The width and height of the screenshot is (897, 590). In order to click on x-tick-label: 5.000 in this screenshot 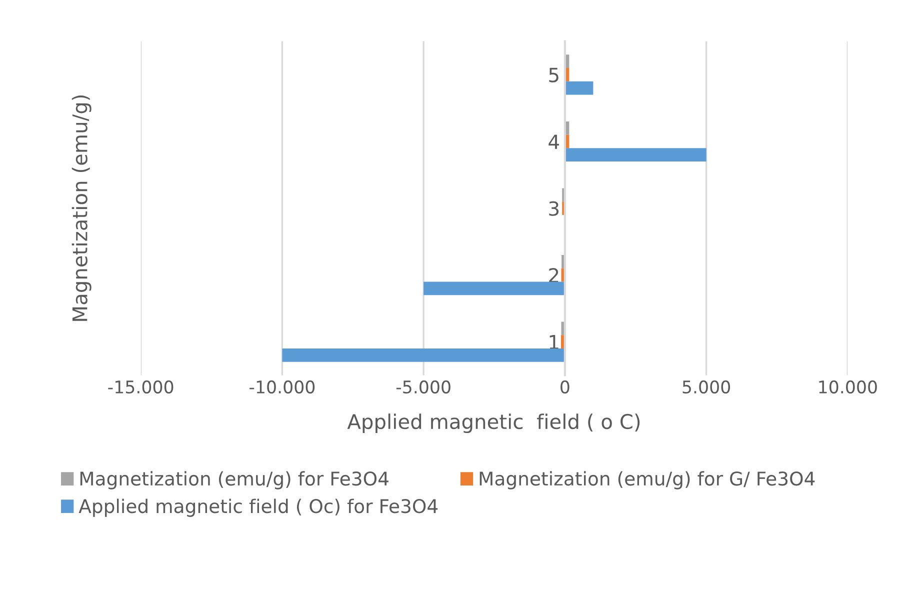, I will do `click(706, 387)`.